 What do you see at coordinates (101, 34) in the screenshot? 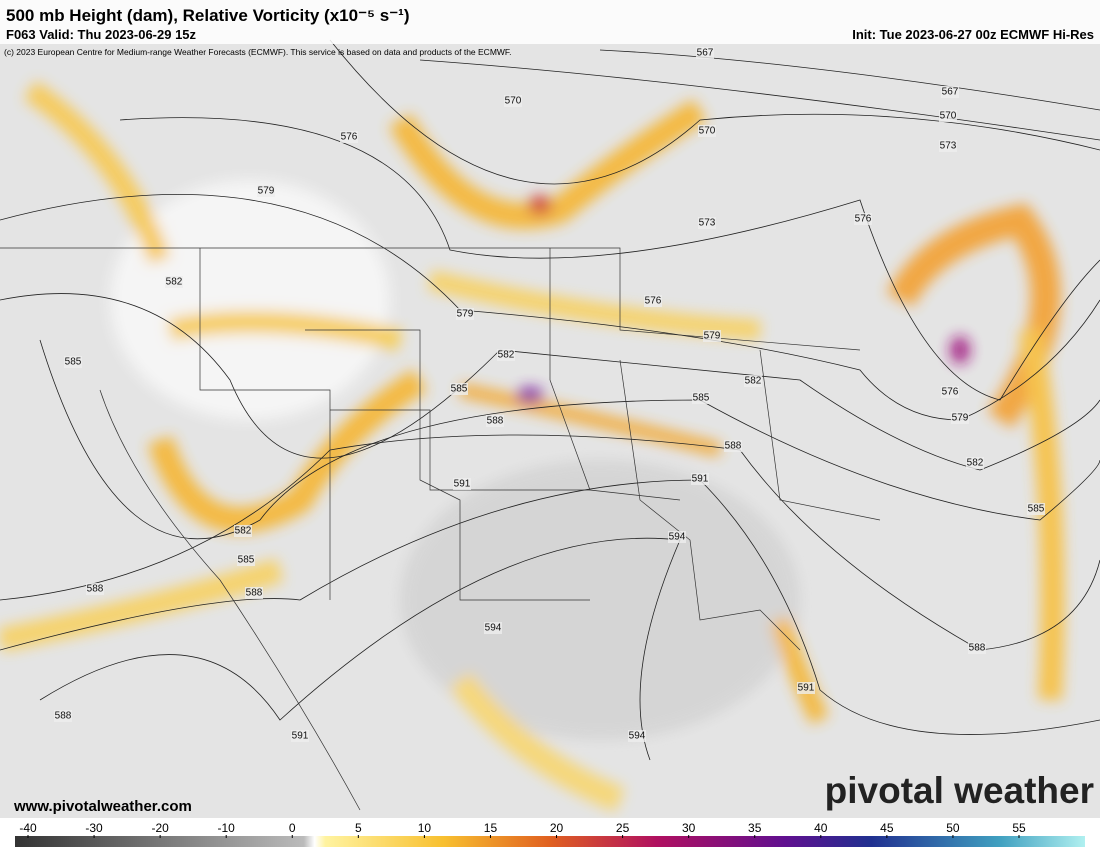
I see `valid-time: F063 Valid: Thu 2023-06-29 15z` at bounding box center [101, 34].